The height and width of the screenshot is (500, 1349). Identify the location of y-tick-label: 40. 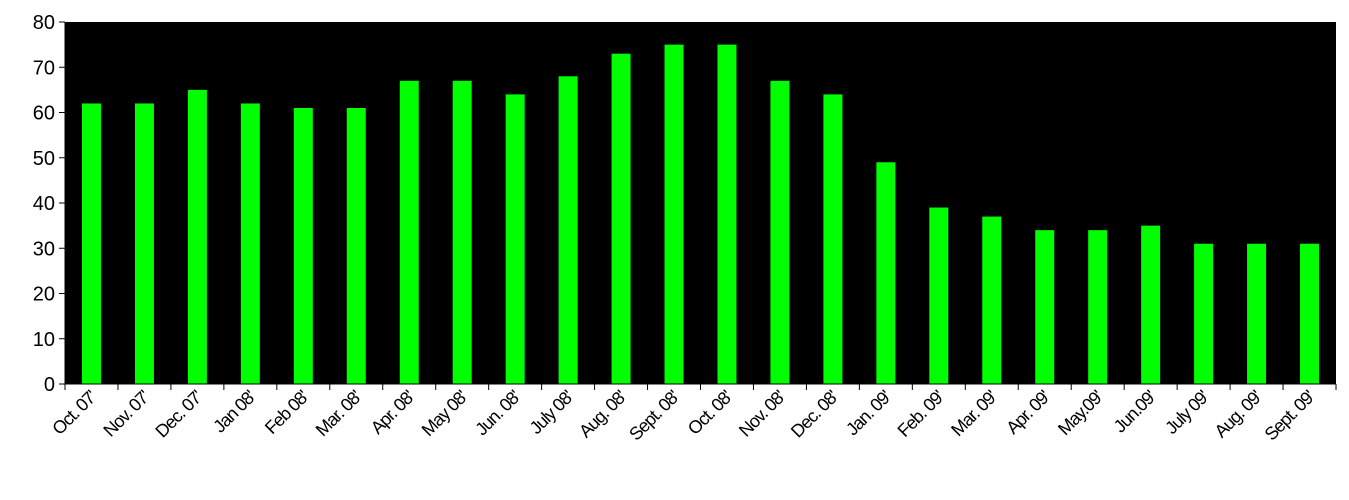
(44, 204).